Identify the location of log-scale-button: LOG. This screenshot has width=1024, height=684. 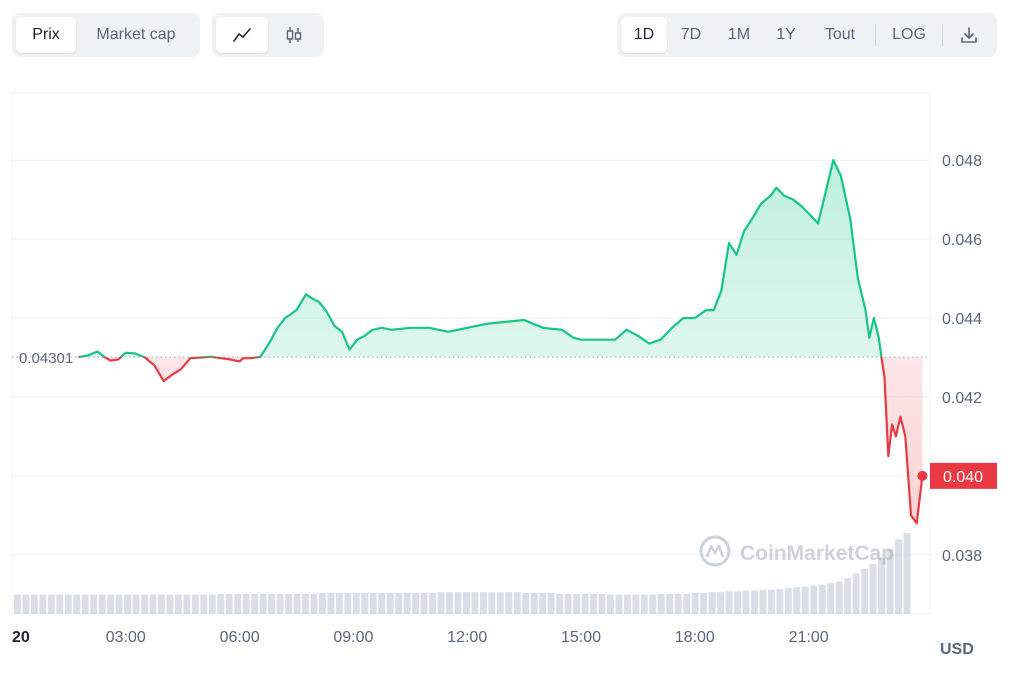
(909, 34).